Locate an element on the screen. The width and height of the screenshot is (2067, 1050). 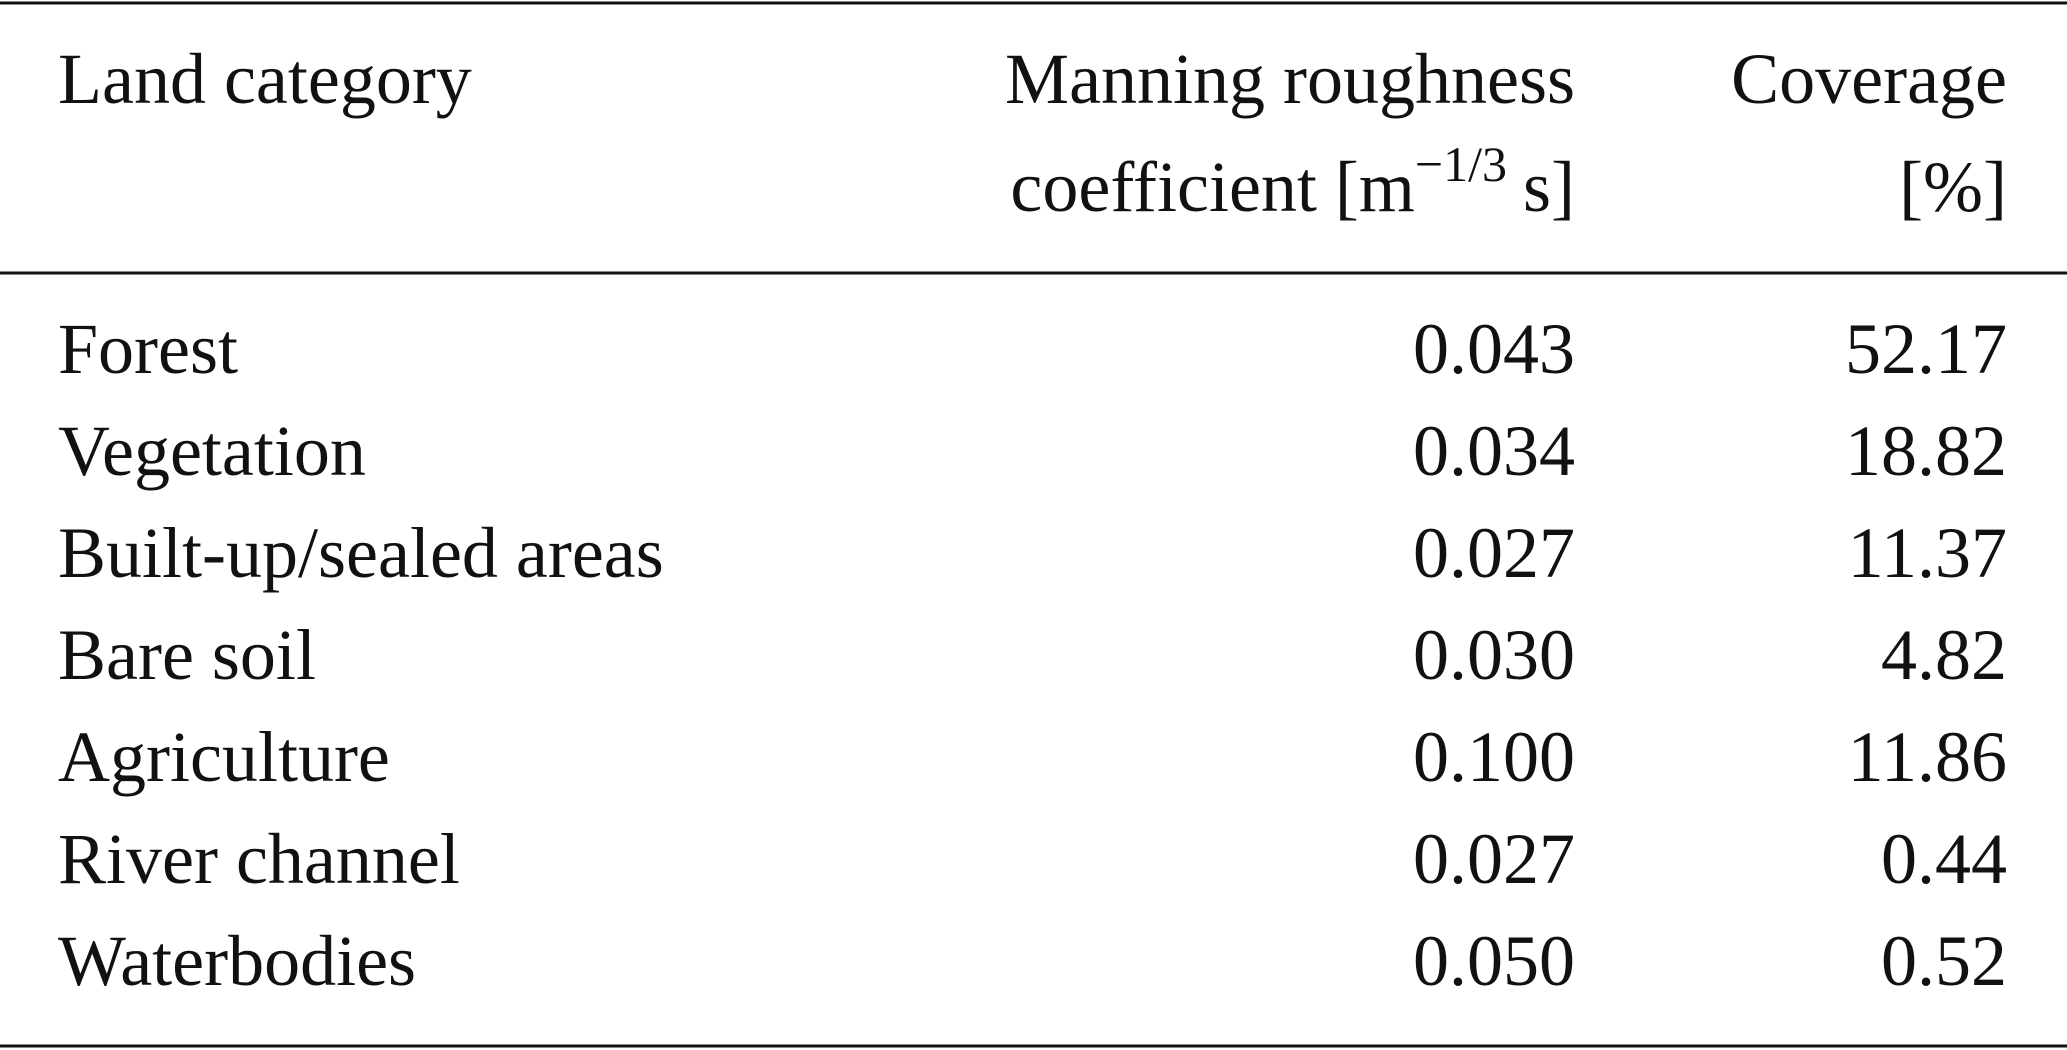
table-cell: Built-up/sealed areas is located at coordinates (361, 553).